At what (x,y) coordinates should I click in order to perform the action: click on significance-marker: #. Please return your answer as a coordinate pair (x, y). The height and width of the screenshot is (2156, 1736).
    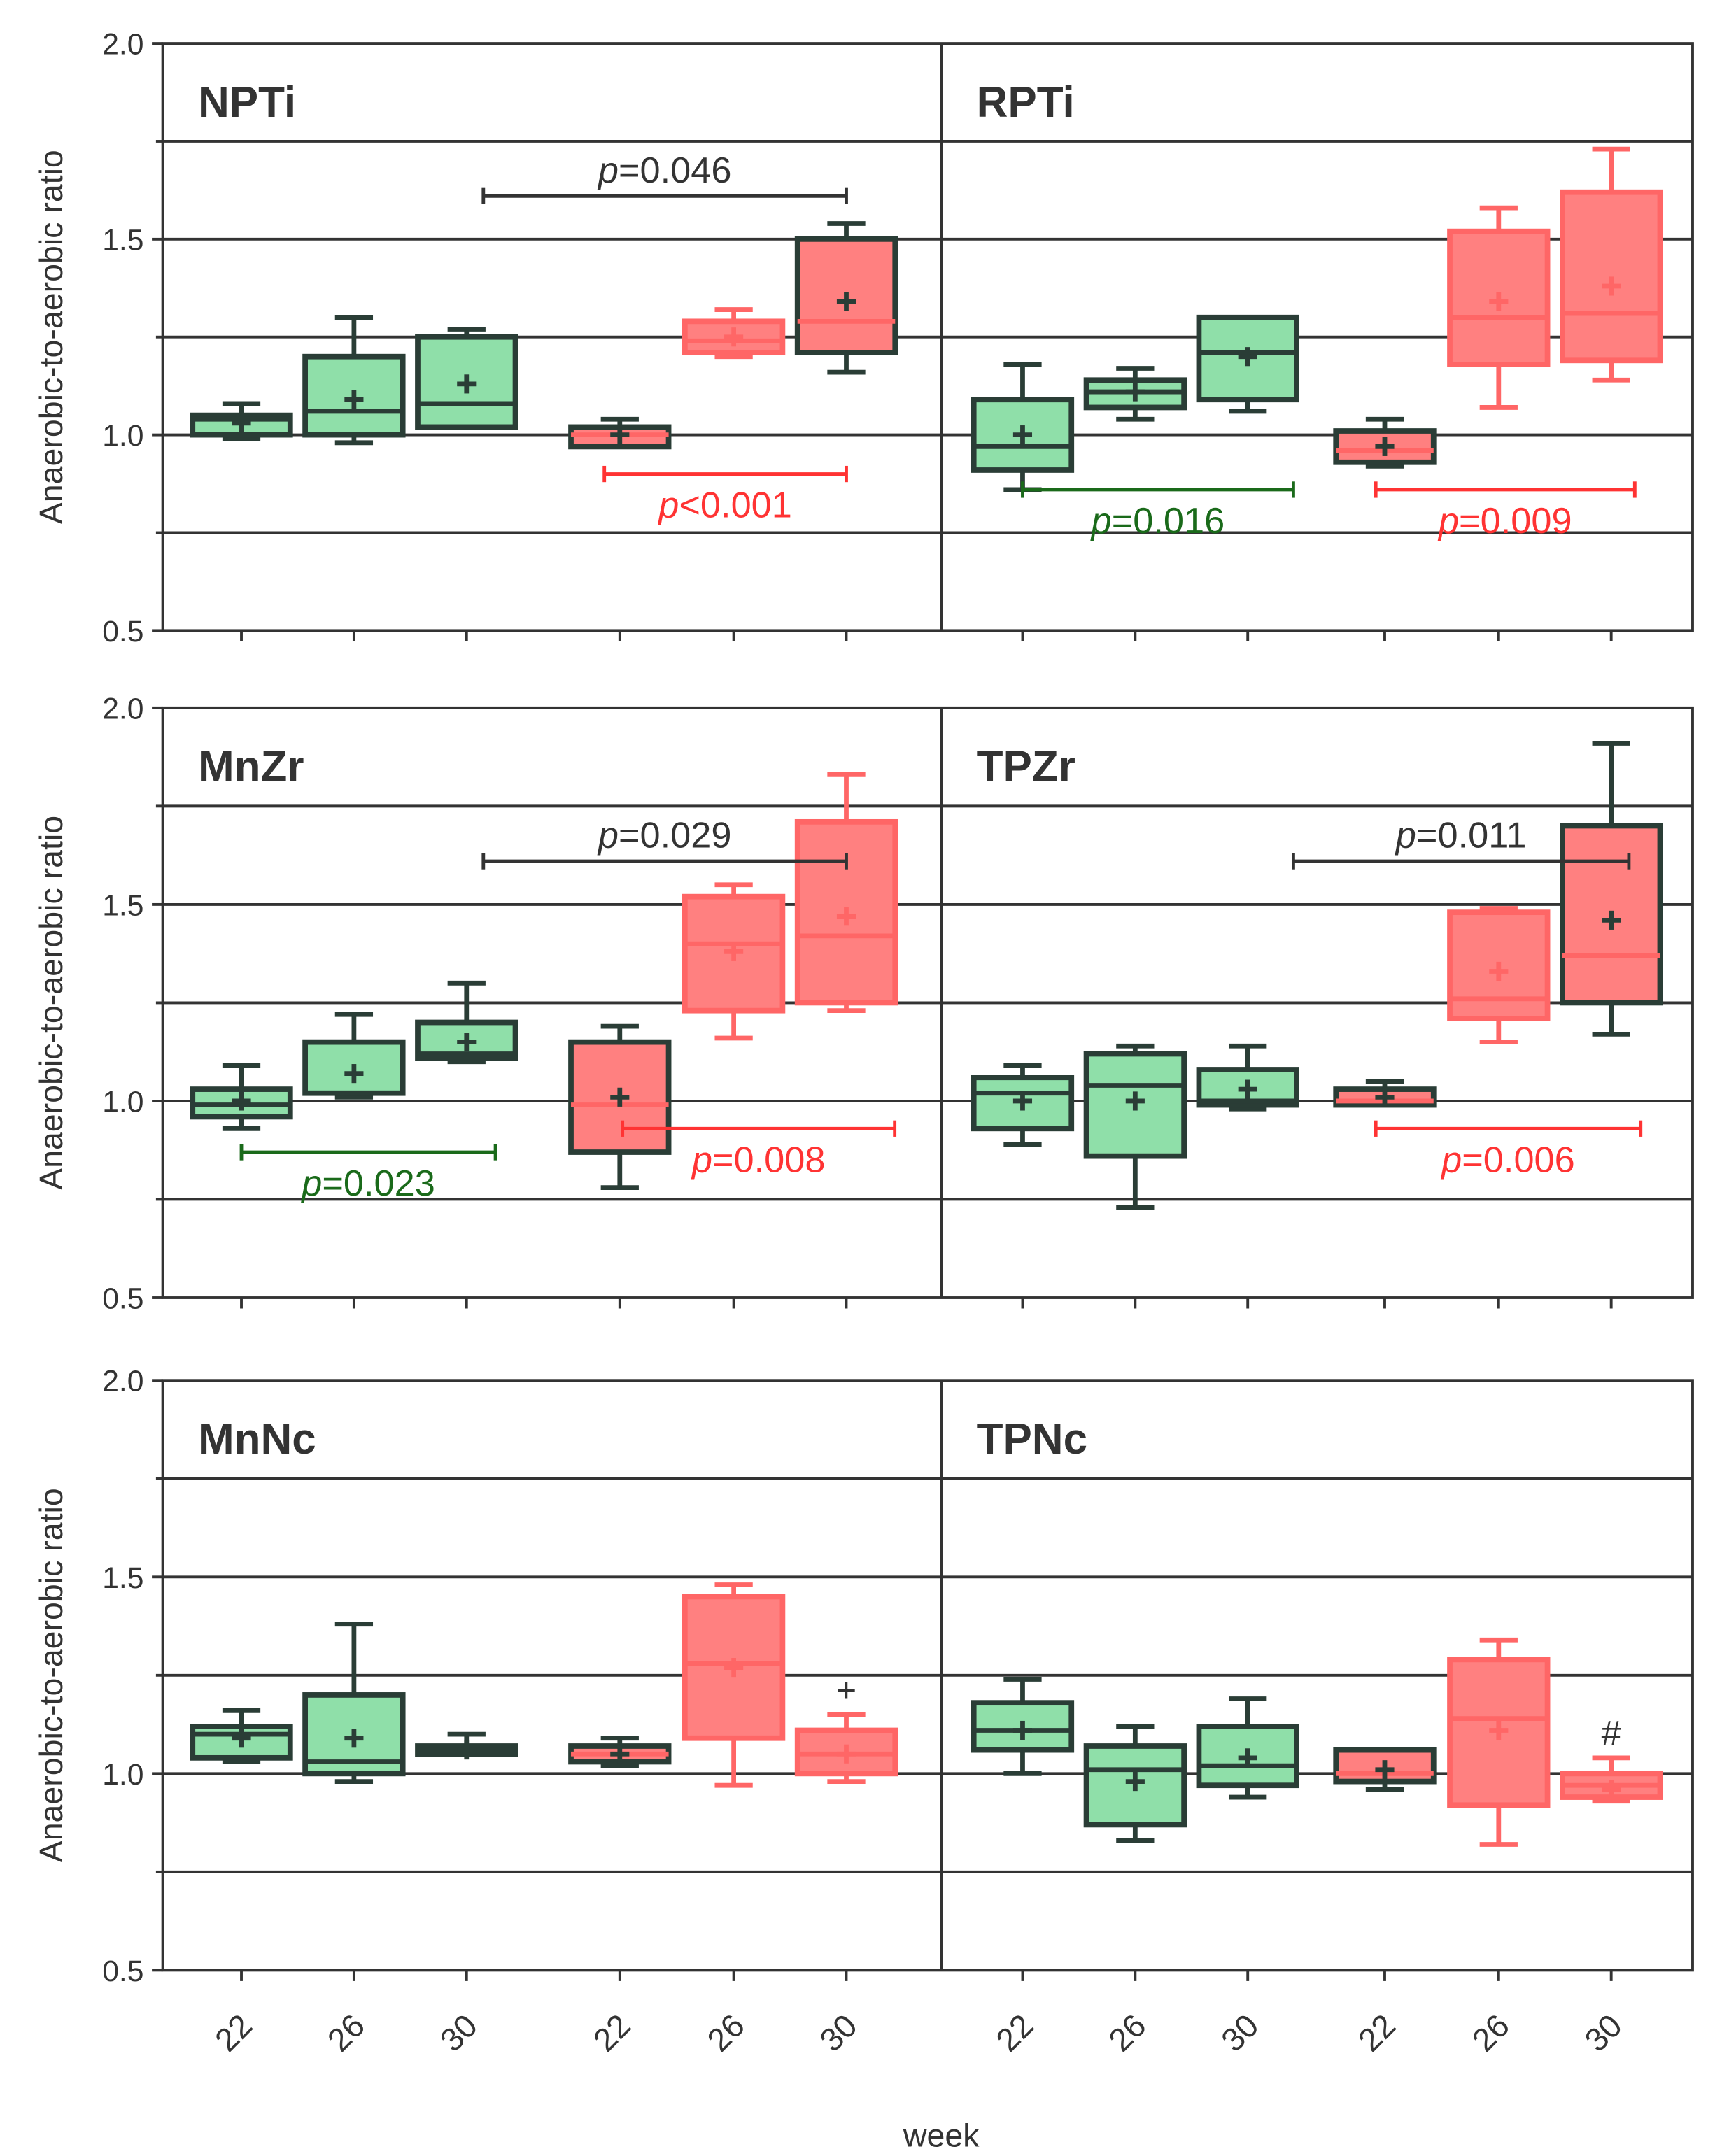
    Looking at the image, I should click on (1612, 1733).